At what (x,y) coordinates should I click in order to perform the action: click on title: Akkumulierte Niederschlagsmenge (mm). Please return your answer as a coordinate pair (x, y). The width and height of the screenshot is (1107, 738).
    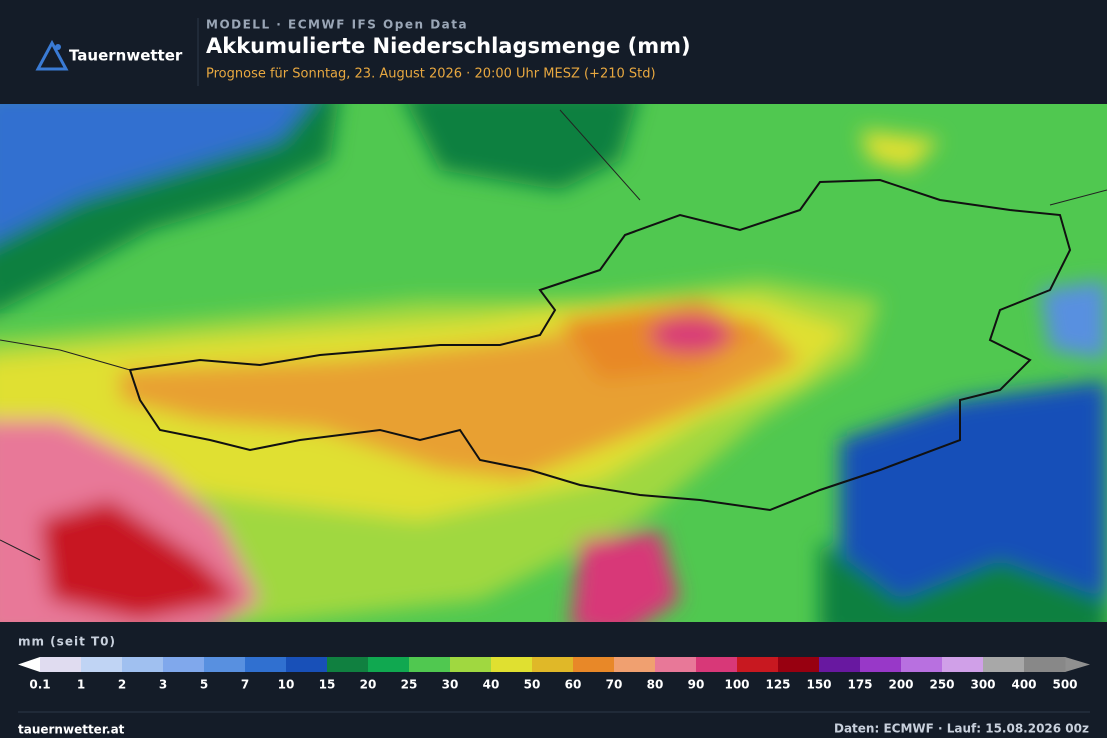
    Looking at the image, I should click on (448, 46).